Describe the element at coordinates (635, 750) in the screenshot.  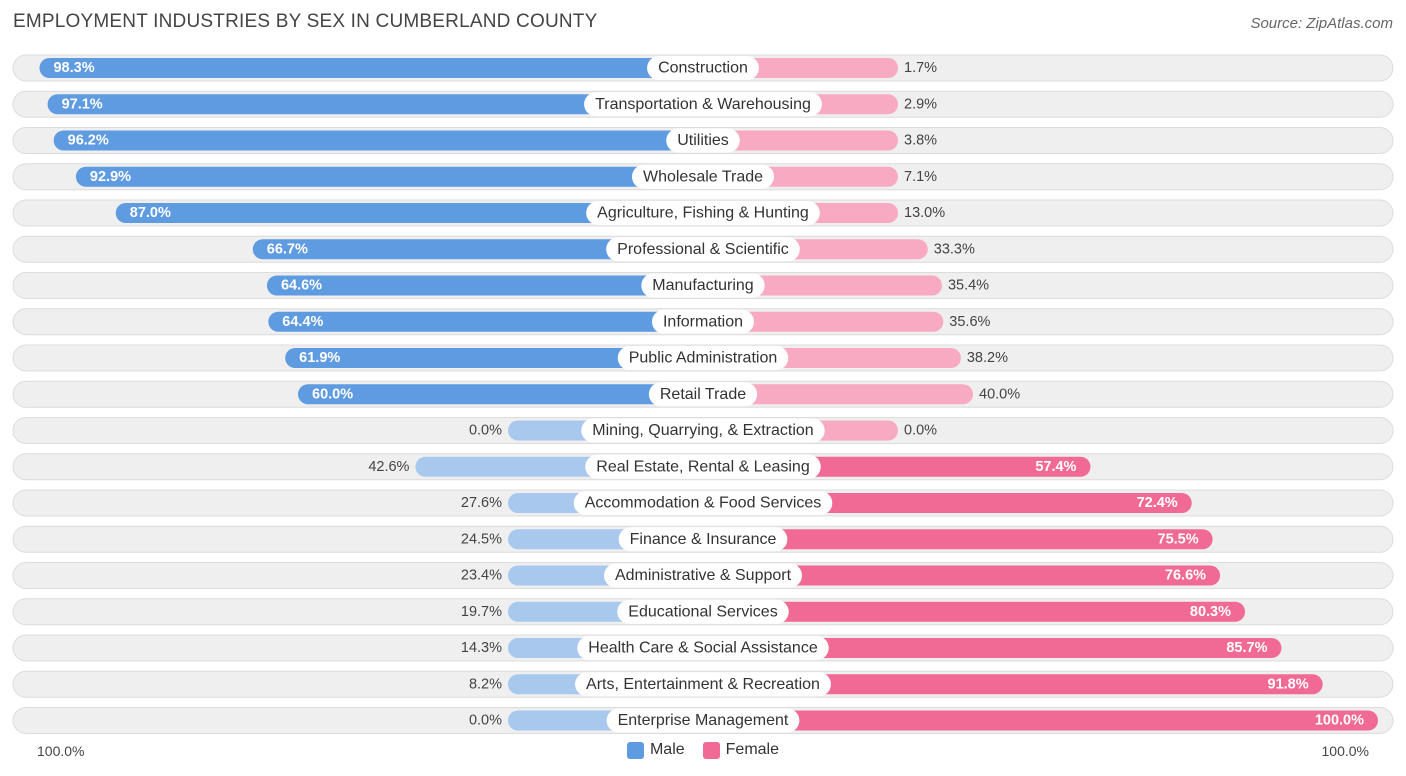
I see `male-swatch` at that location.